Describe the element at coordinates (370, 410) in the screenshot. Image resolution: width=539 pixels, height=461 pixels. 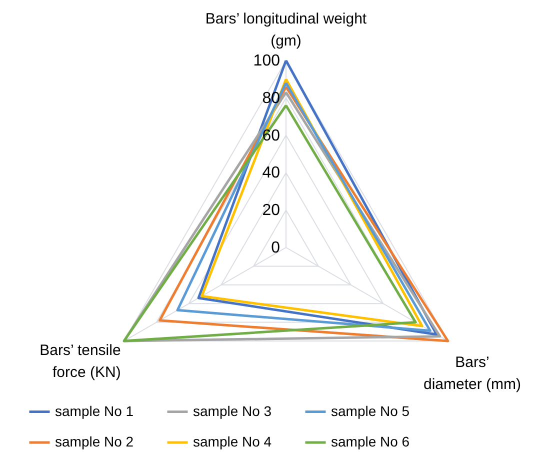
I see `legend-label: sample No 5` at that location.